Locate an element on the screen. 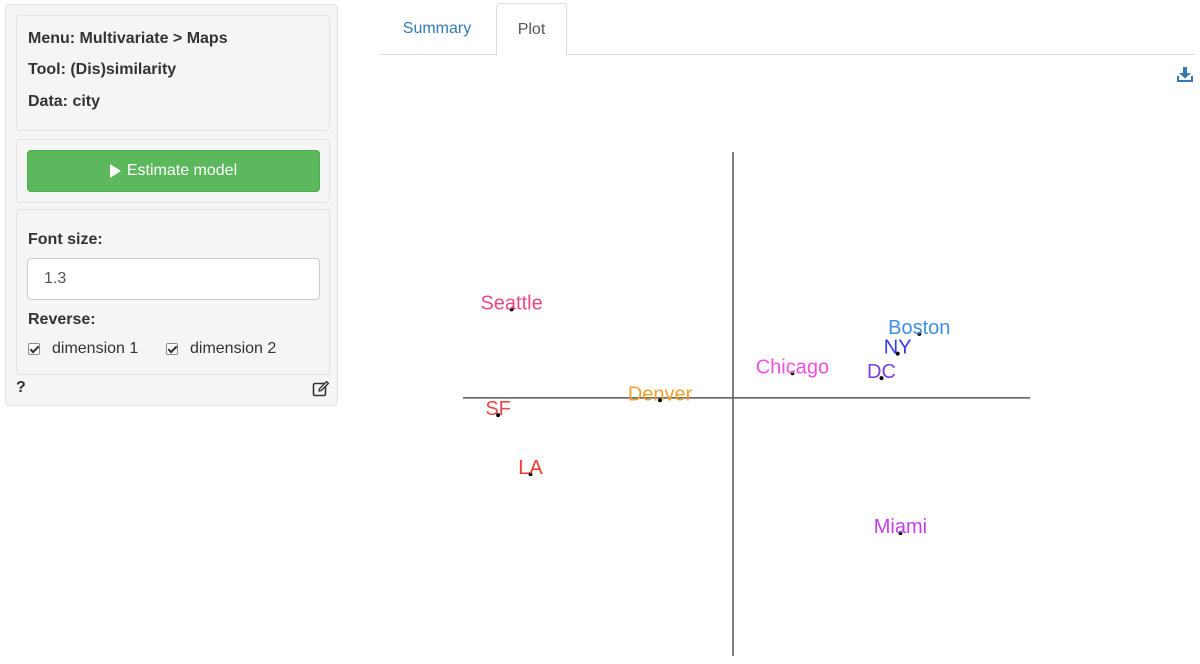  font-size-input is located at coordinates (173, 279).